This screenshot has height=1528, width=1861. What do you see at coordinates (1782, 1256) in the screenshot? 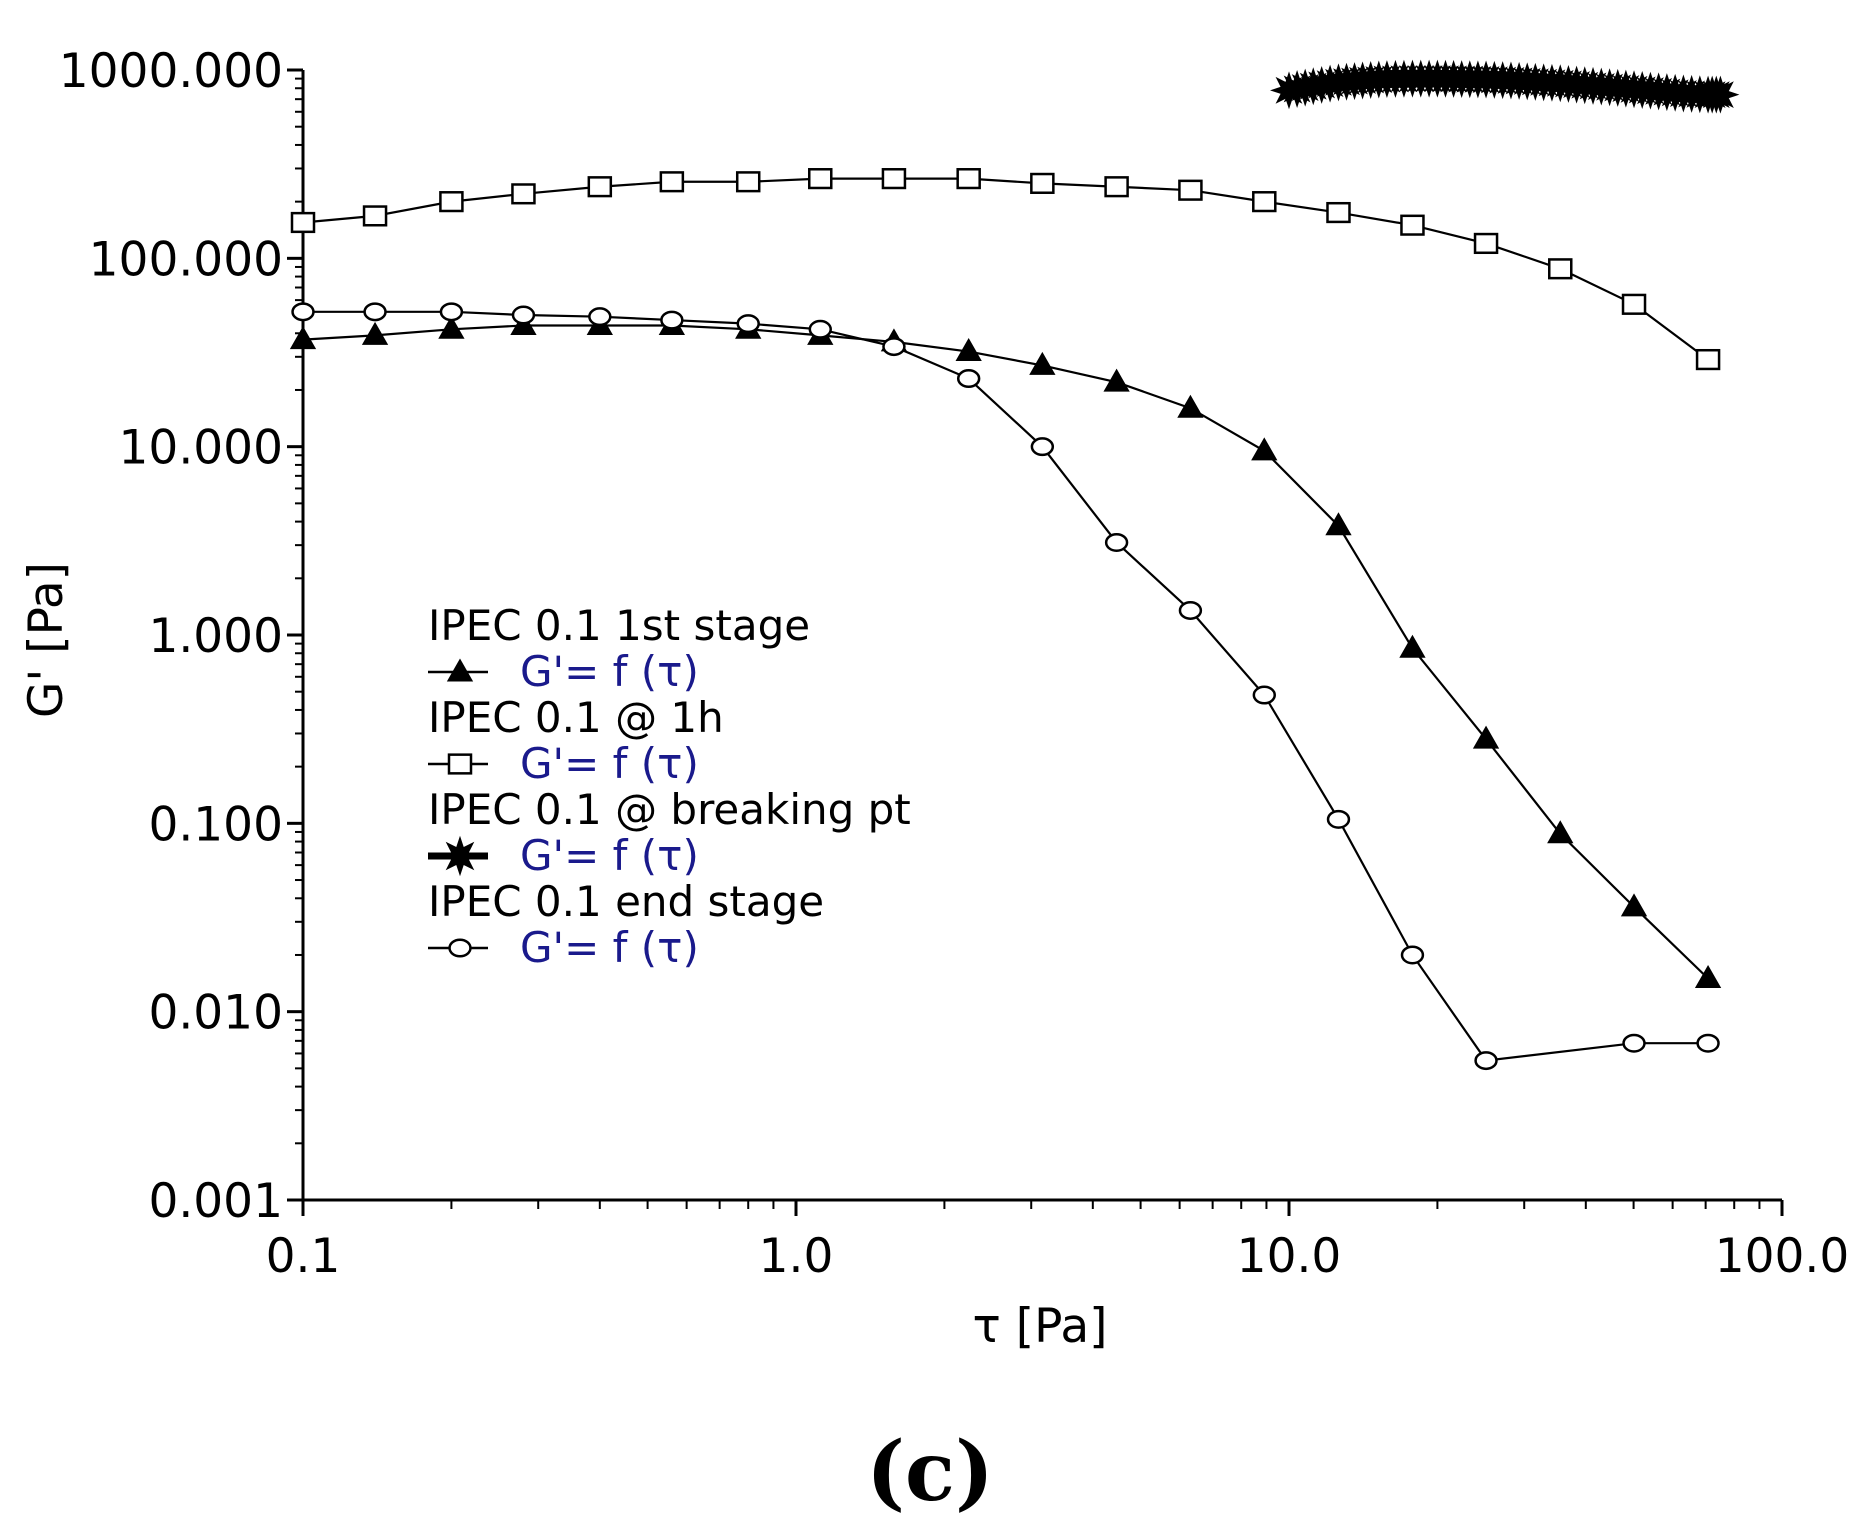
I see `x-tick-label: 100.0` at bounding box center [1782, 1256].